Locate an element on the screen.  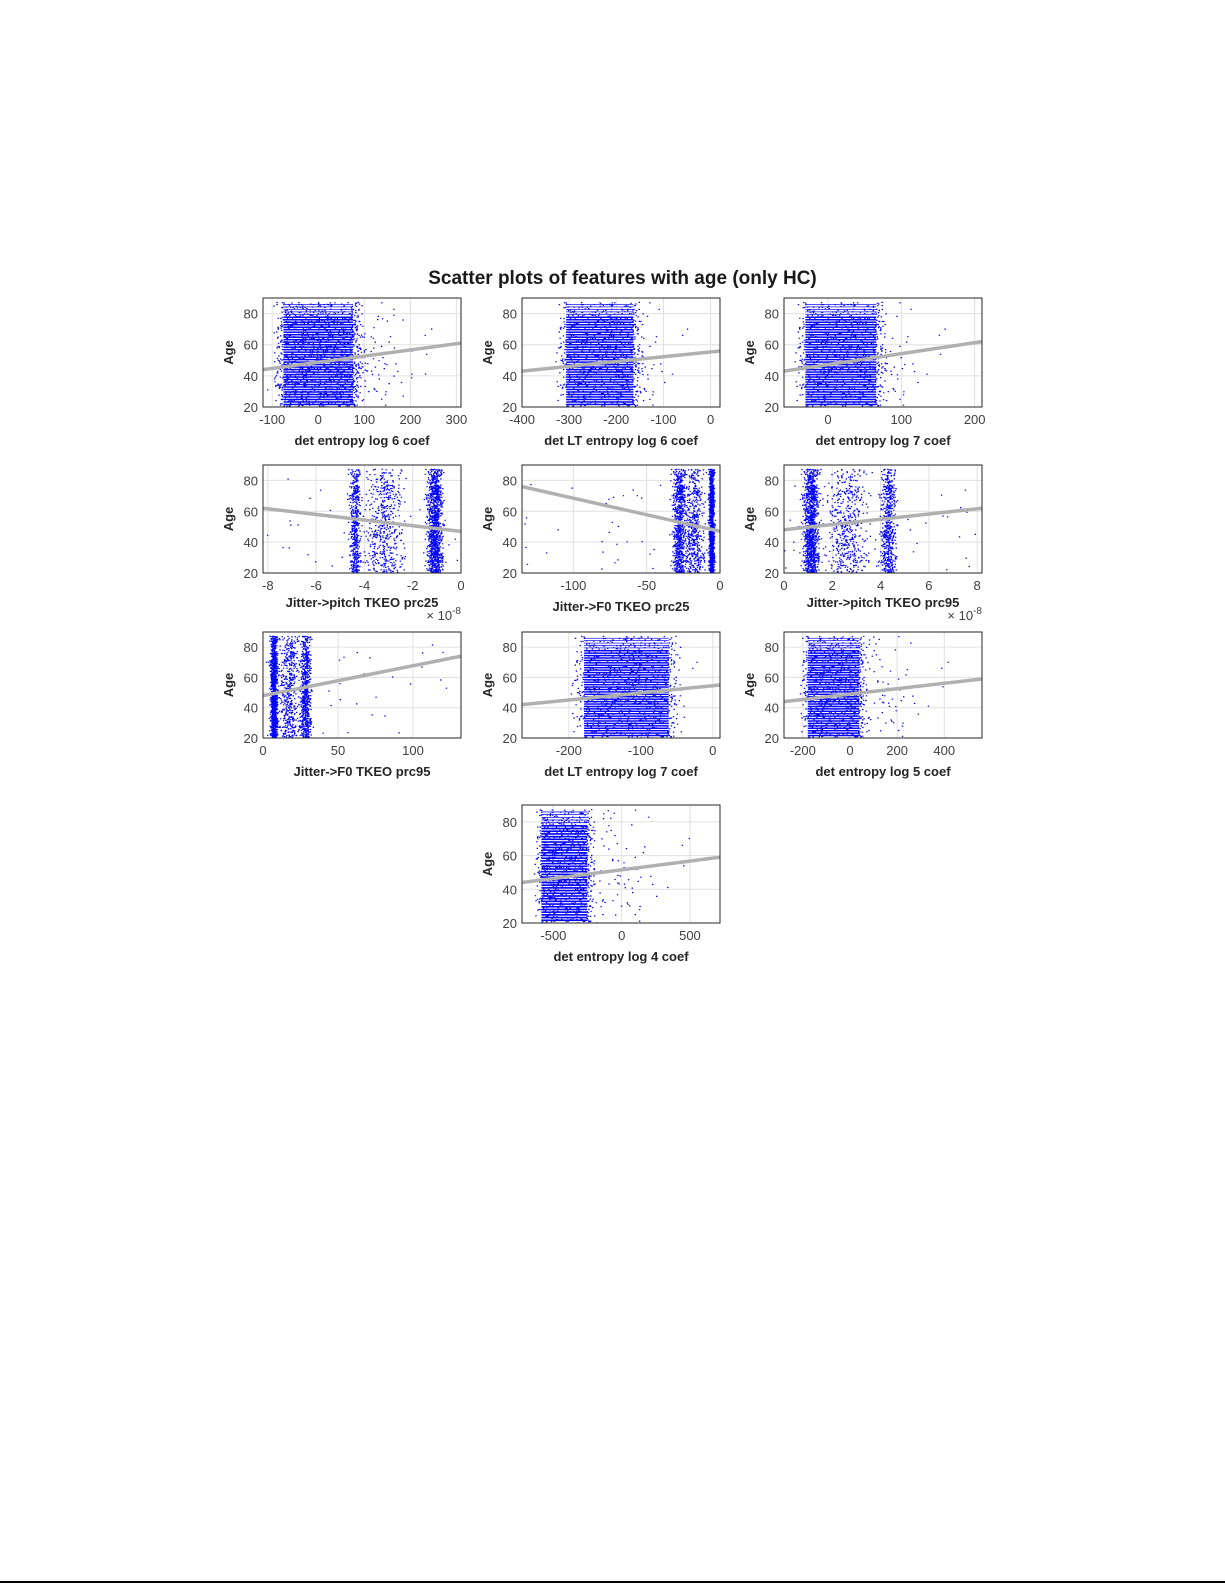
x-axis-label: Jitter->F0 TKEO prc25 is located at coordinates (621, 606).